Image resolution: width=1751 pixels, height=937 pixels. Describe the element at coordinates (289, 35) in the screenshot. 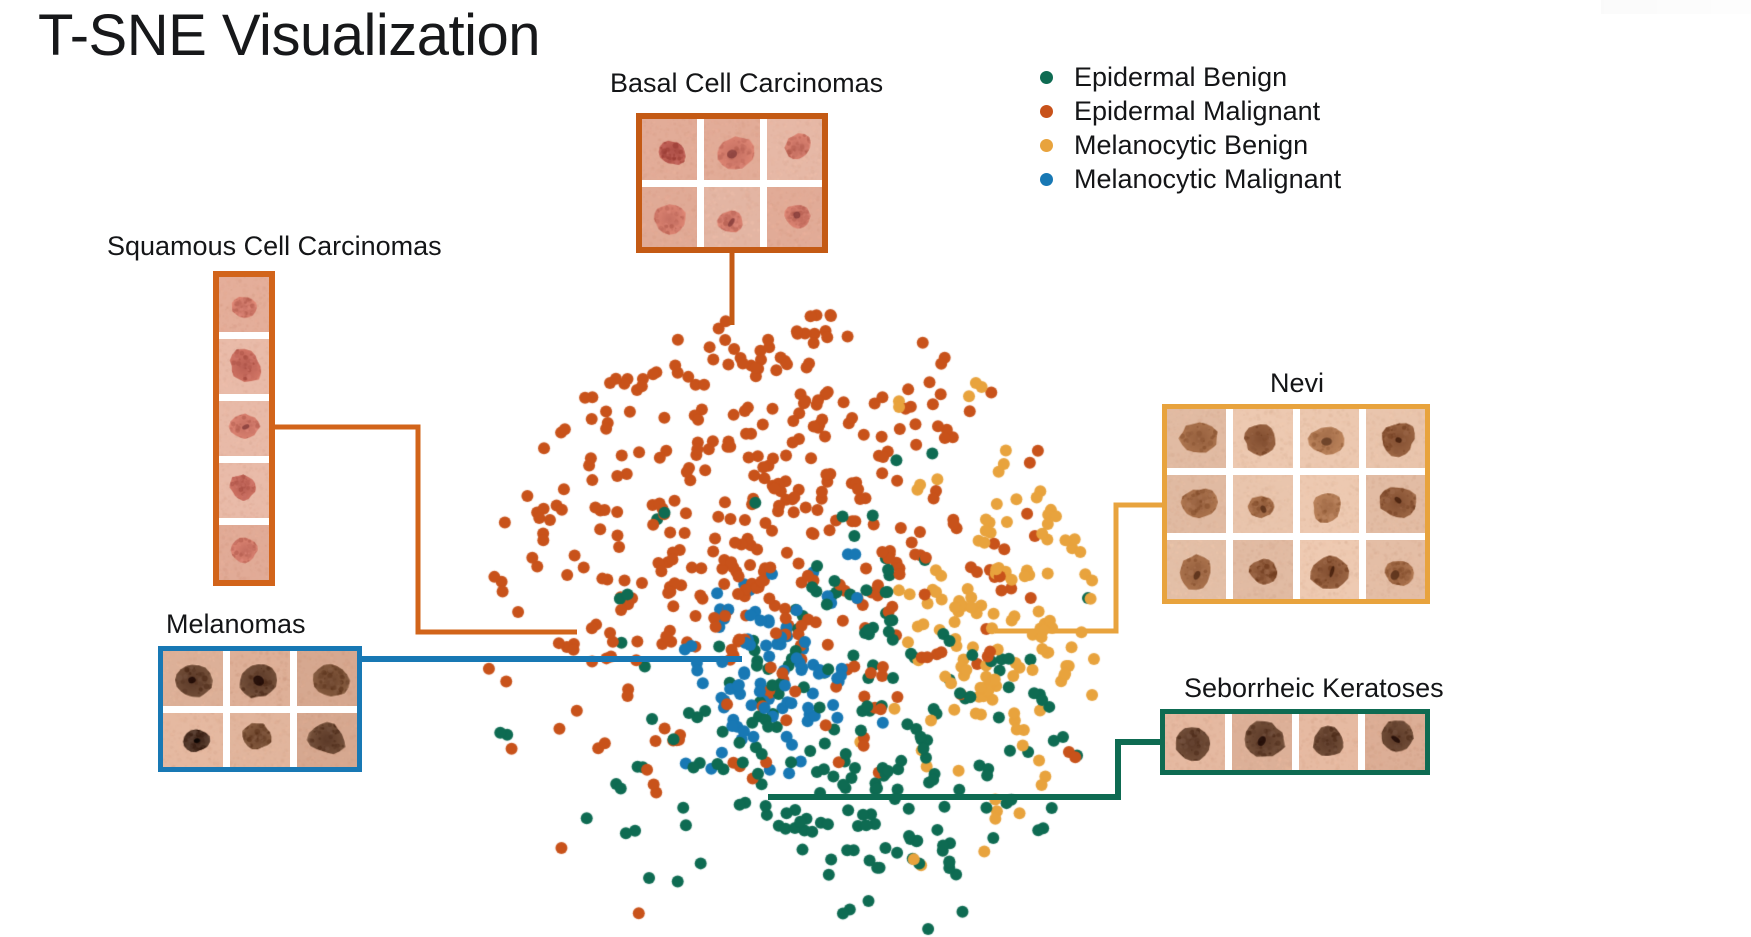

I see `page-title: T-SNE Visualization` at that location.